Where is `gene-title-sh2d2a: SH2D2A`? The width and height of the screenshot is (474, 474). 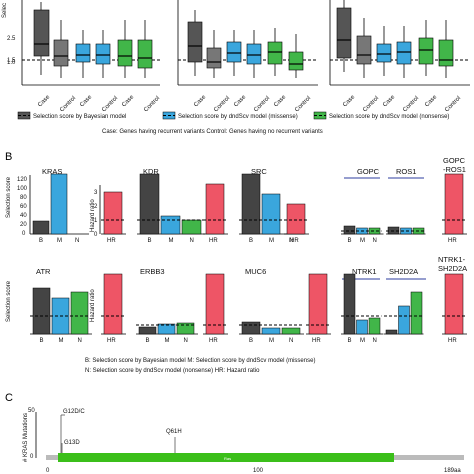 gene-title-sh2d2a: SH2D2A is located at coordinates (403, 271).